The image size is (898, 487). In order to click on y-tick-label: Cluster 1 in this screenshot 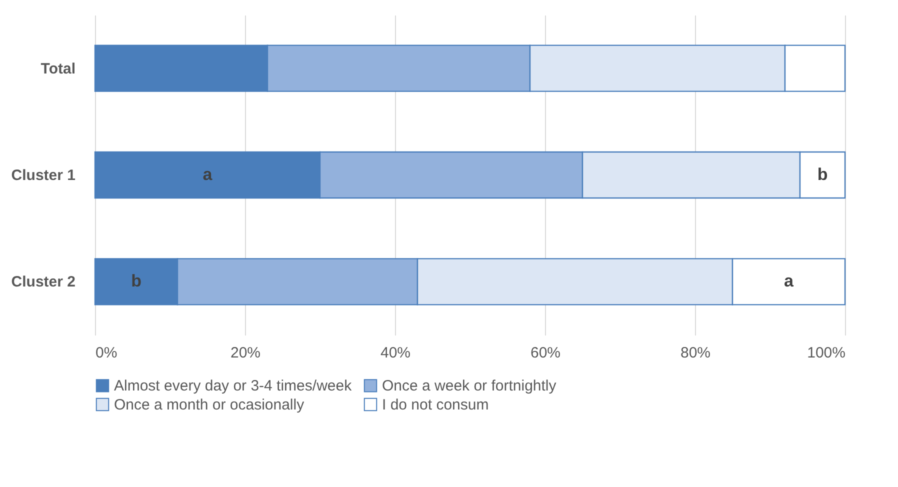, I will do `click(43, 175)`.